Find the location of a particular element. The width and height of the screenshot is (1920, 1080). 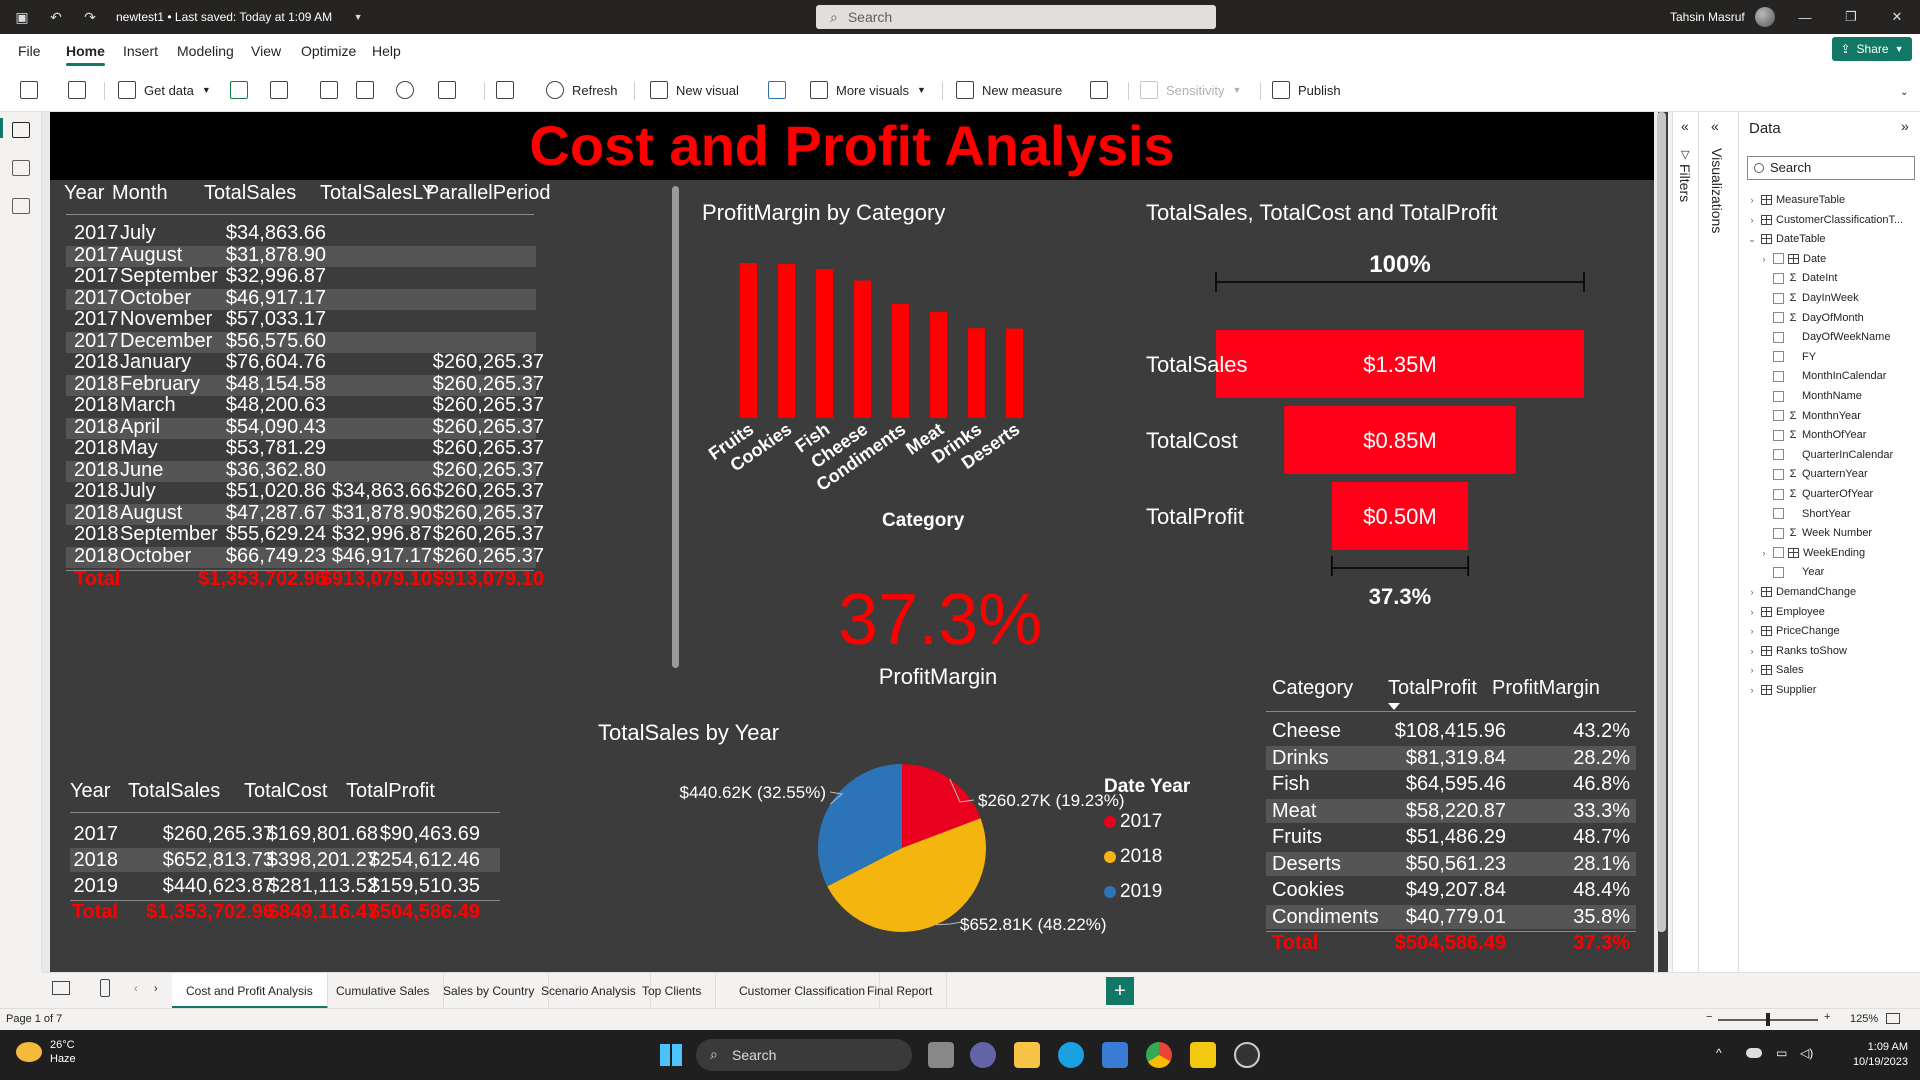

table-row: Fish $64,595.46 46.8% is located at coordinates (1451, 784).